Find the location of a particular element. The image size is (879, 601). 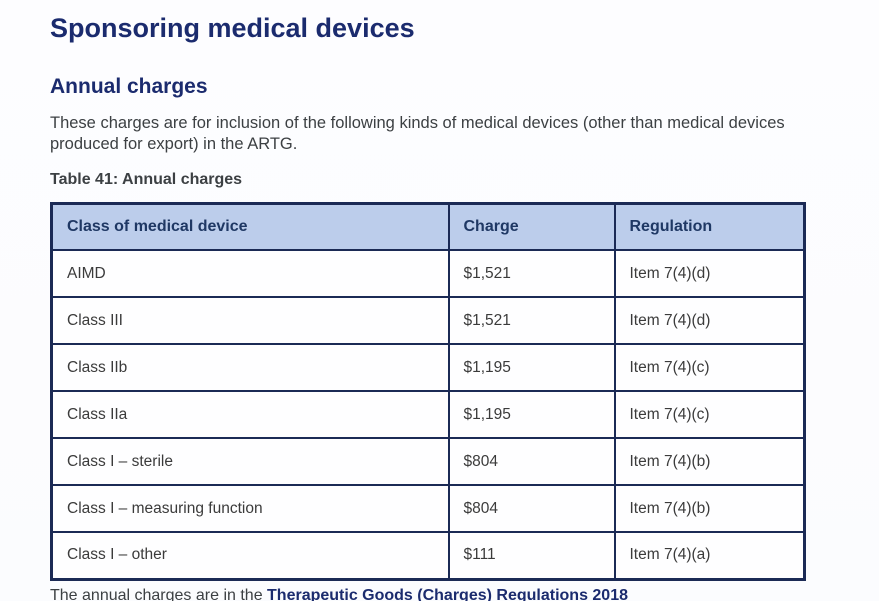

table-caption: Table 41: Annual charges is located at coordinates (146, 179).